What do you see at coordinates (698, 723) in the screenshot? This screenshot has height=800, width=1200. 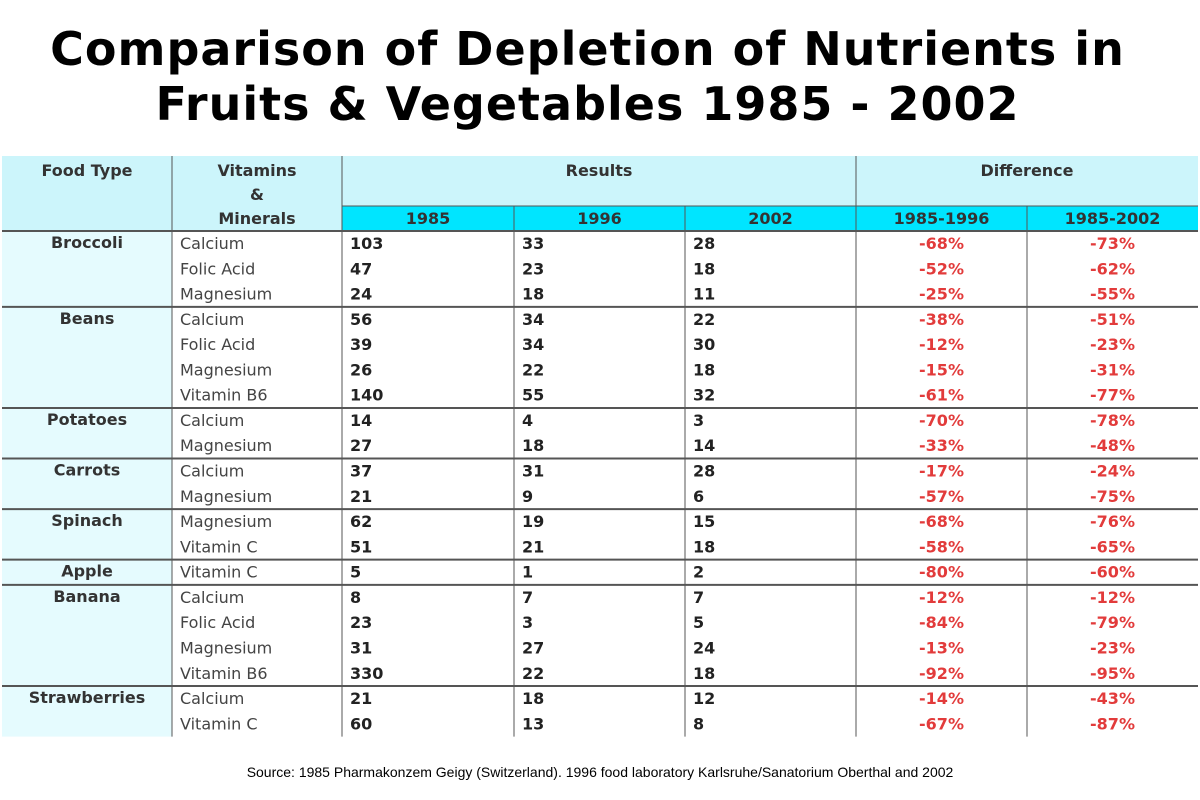 I see `result-value: 8` at bounding box center [698, 723].